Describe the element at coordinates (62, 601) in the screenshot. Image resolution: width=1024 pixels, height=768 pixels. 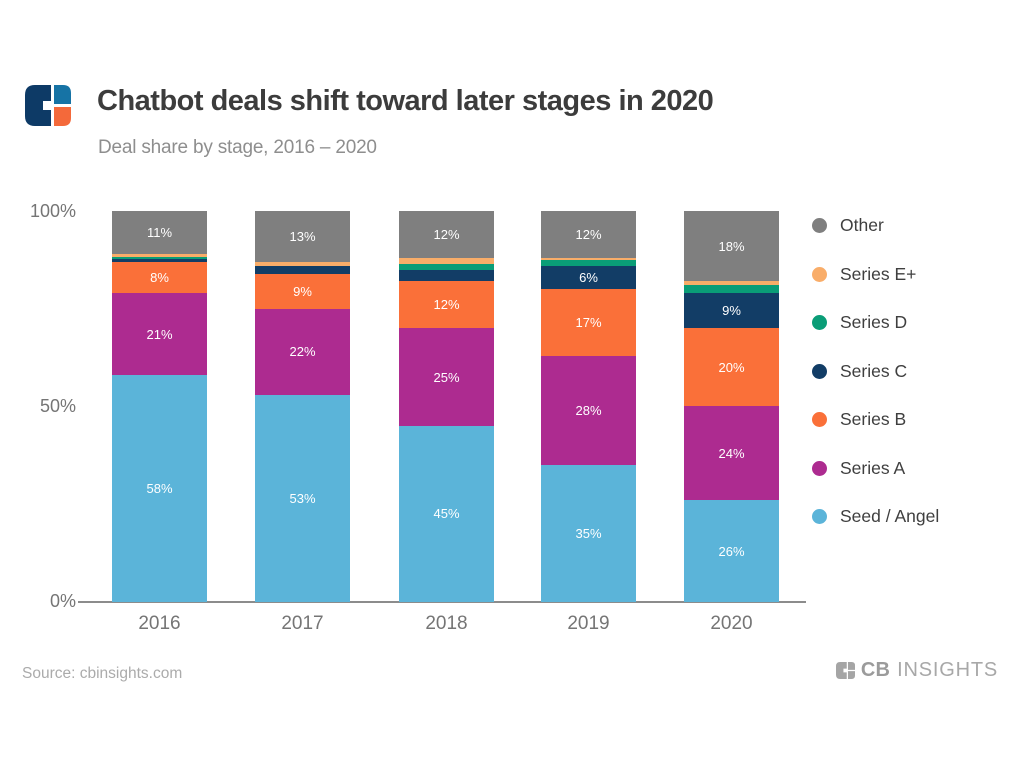
I see `y-axis-tick-label: 0%` at that location.